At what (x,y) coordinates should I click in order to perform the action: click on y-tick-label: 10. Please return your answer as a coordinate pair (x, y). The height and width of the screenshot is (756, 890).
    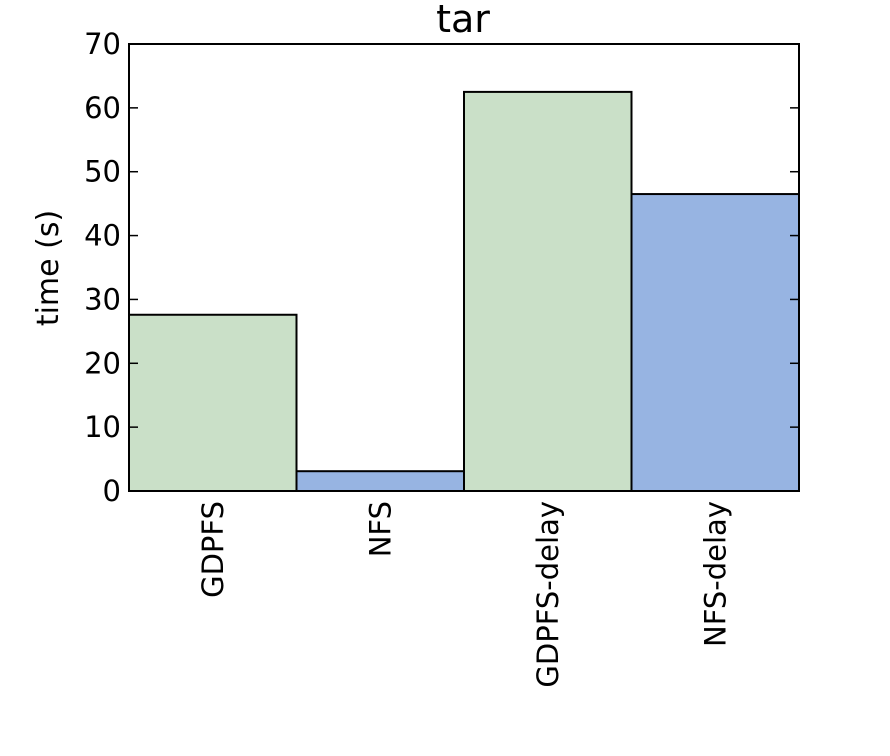
    Looking at the image, I should click on (102, 427).